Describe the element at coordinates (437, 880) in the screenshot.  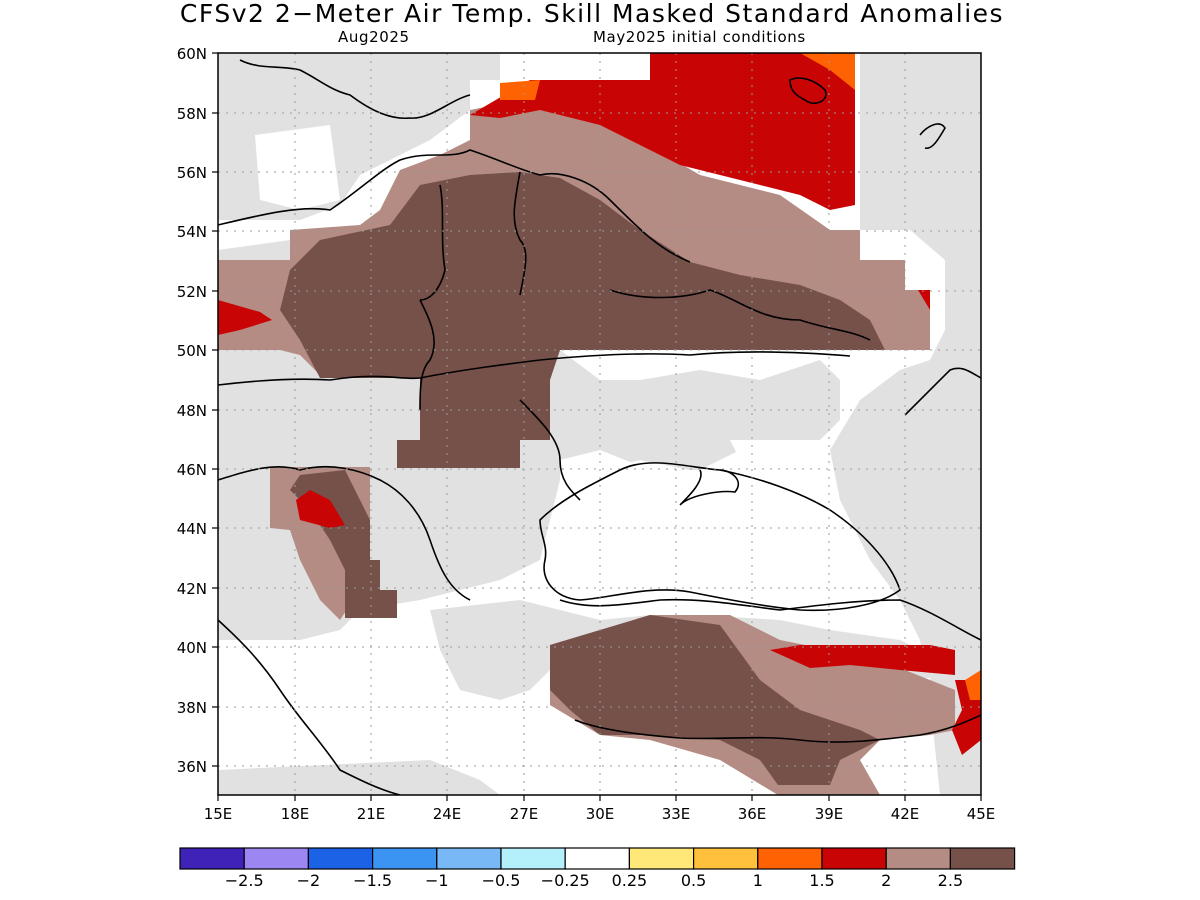
I see `colorbar-label: −1` at that location.